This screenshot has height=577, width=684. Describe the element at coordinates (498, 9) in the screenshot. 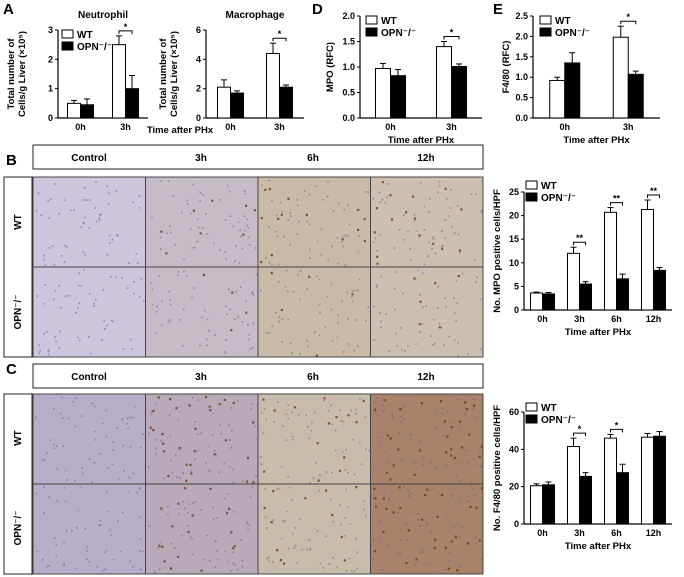

I see `panel-label-e: E` at that location.